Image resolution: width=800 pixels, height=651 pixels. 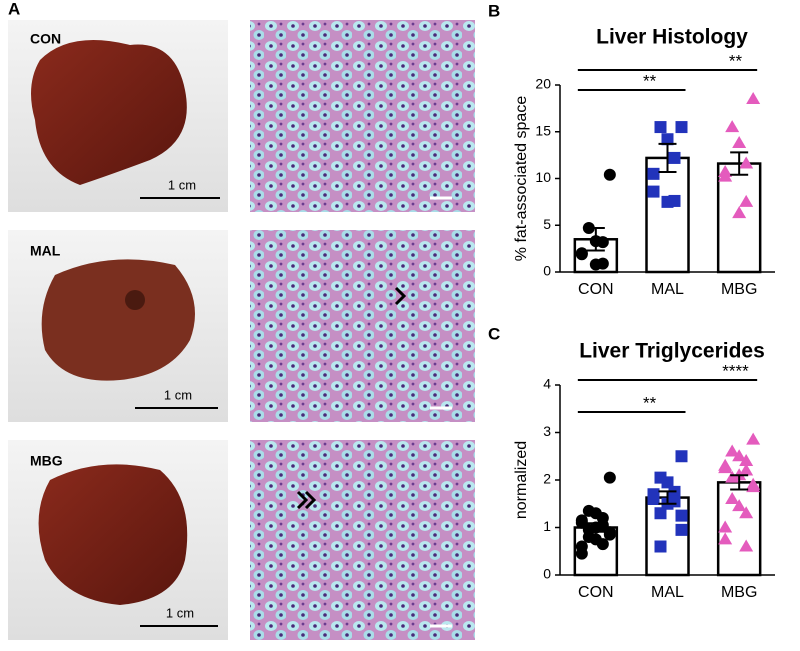 What do you see at coordinates (45, 39) in the screenshot?
I see `row-label: CON` at bounding box center [45, 39].